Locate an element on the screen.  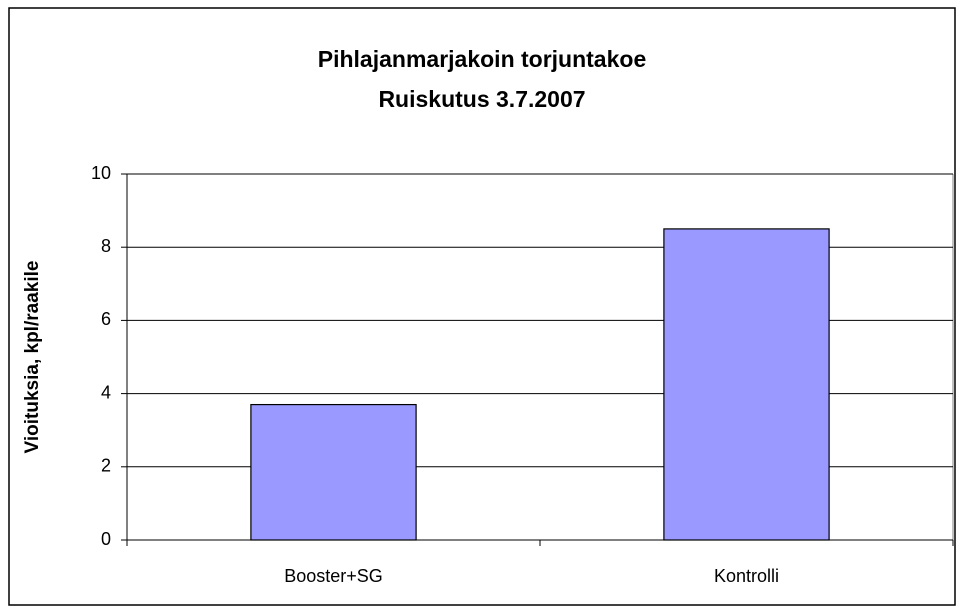
y-tick-label: 2 is located at coordinates (106, 466).